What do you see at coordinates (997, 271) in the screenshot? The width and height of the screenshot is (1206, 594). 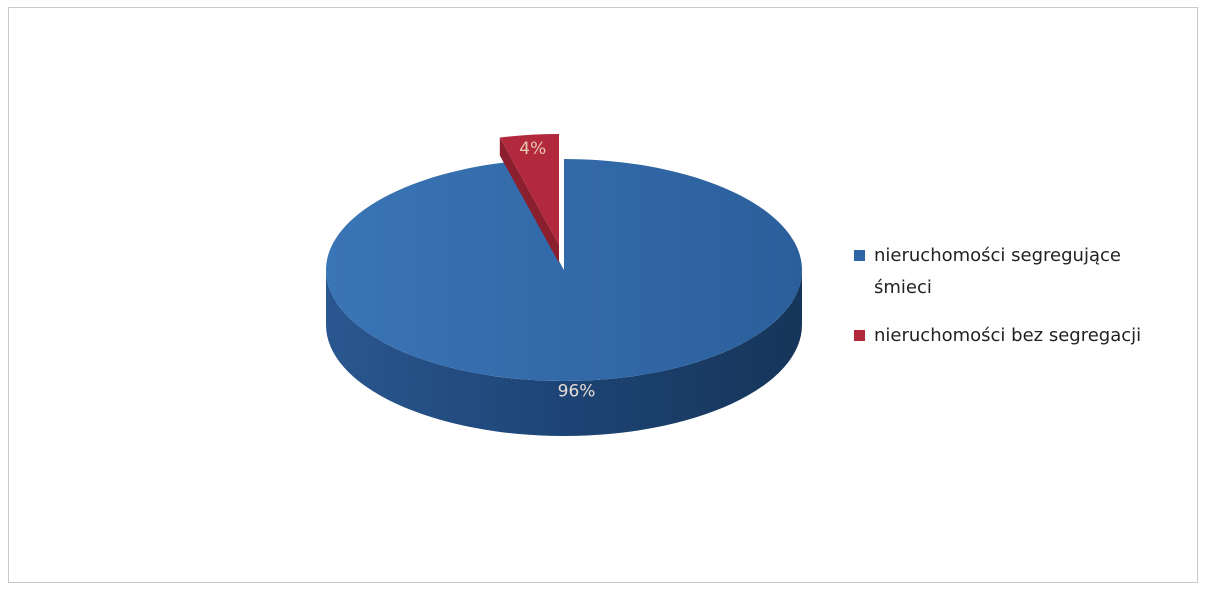 I see `legend-label: nieruchomości segregujące śmieci` at bounding box center [997, 271].